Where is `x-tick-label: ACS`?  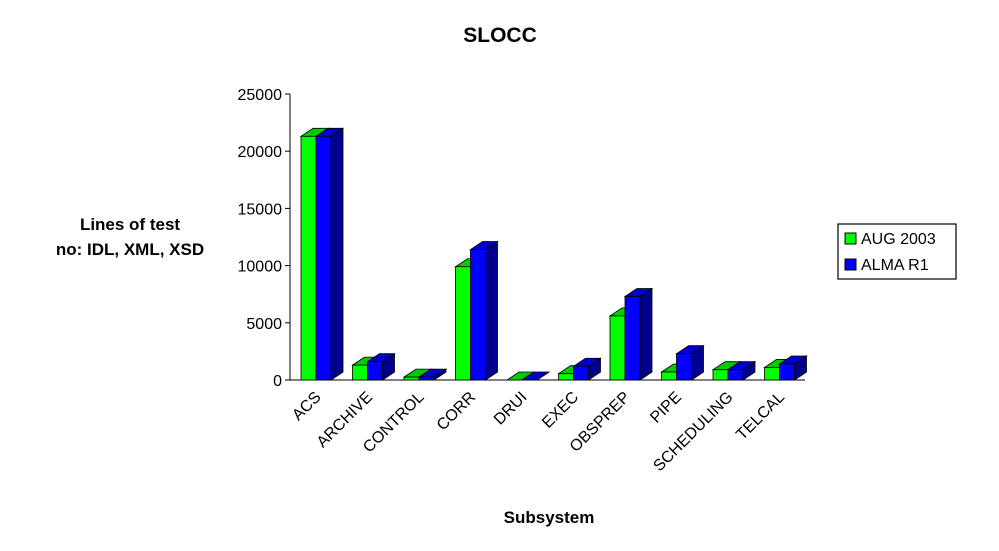
x-tick-label: ACS is located at coordinates (306, 406).